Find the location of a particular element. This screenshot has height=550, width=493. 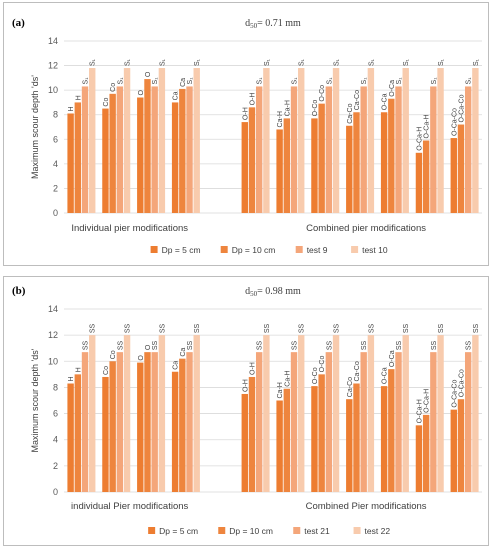

panel-label: (a) is located at coordinates (18, 23).